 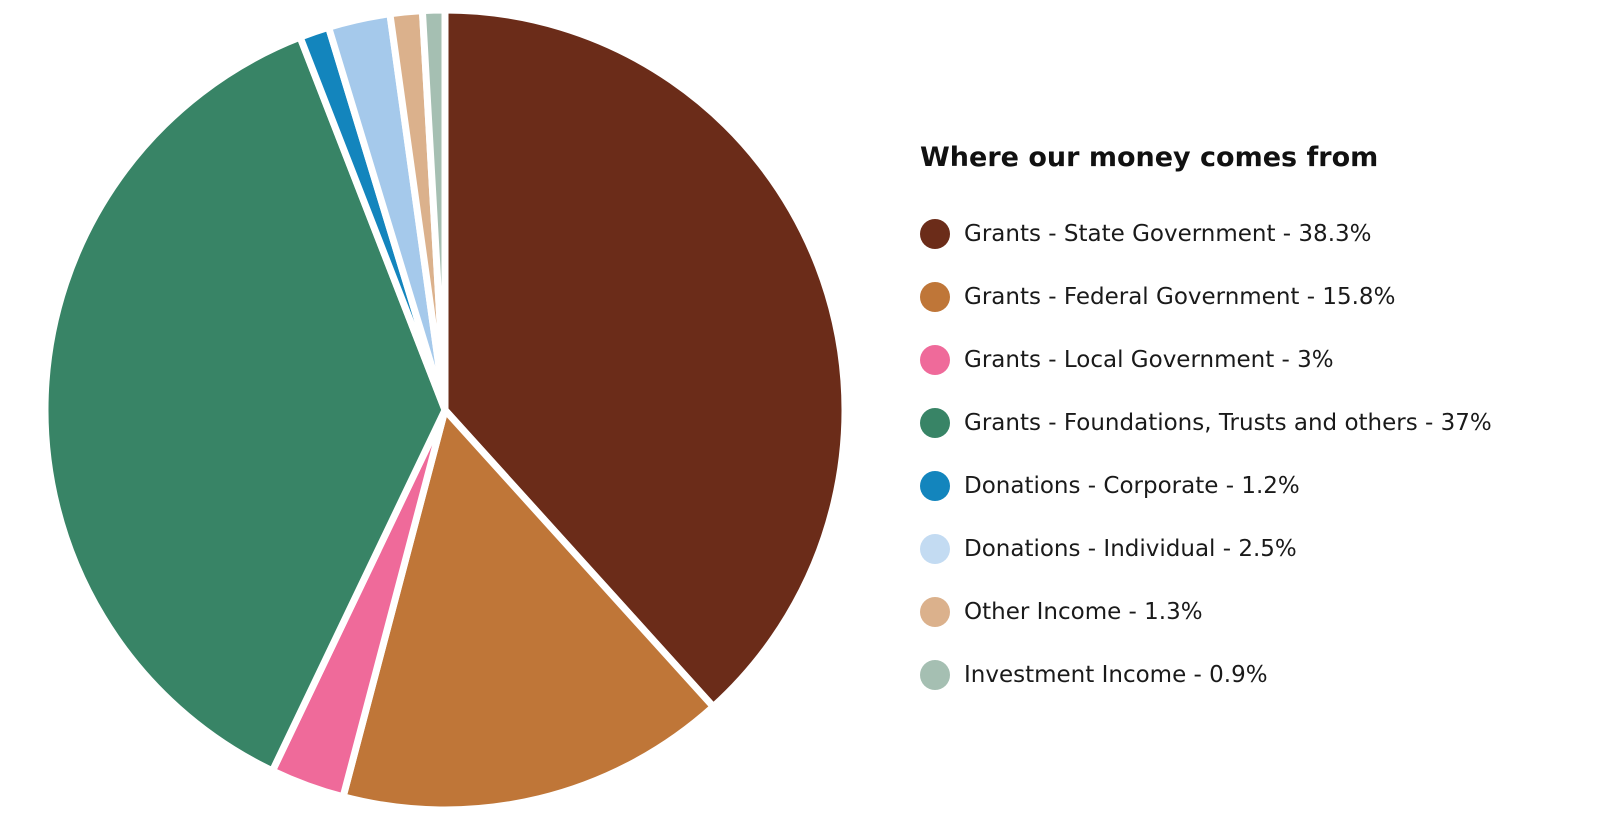 I want to click on legend-item-donations-individual: Donations - Individual - 2.5%, so click(x=1250, y=548).